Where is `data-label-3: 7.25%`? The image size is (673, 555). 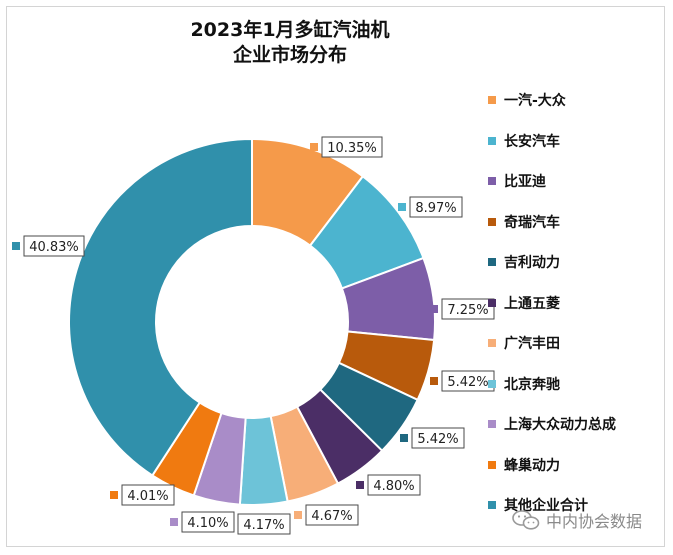 data-label-3: 7.25% is located at coordinates (462, 309).